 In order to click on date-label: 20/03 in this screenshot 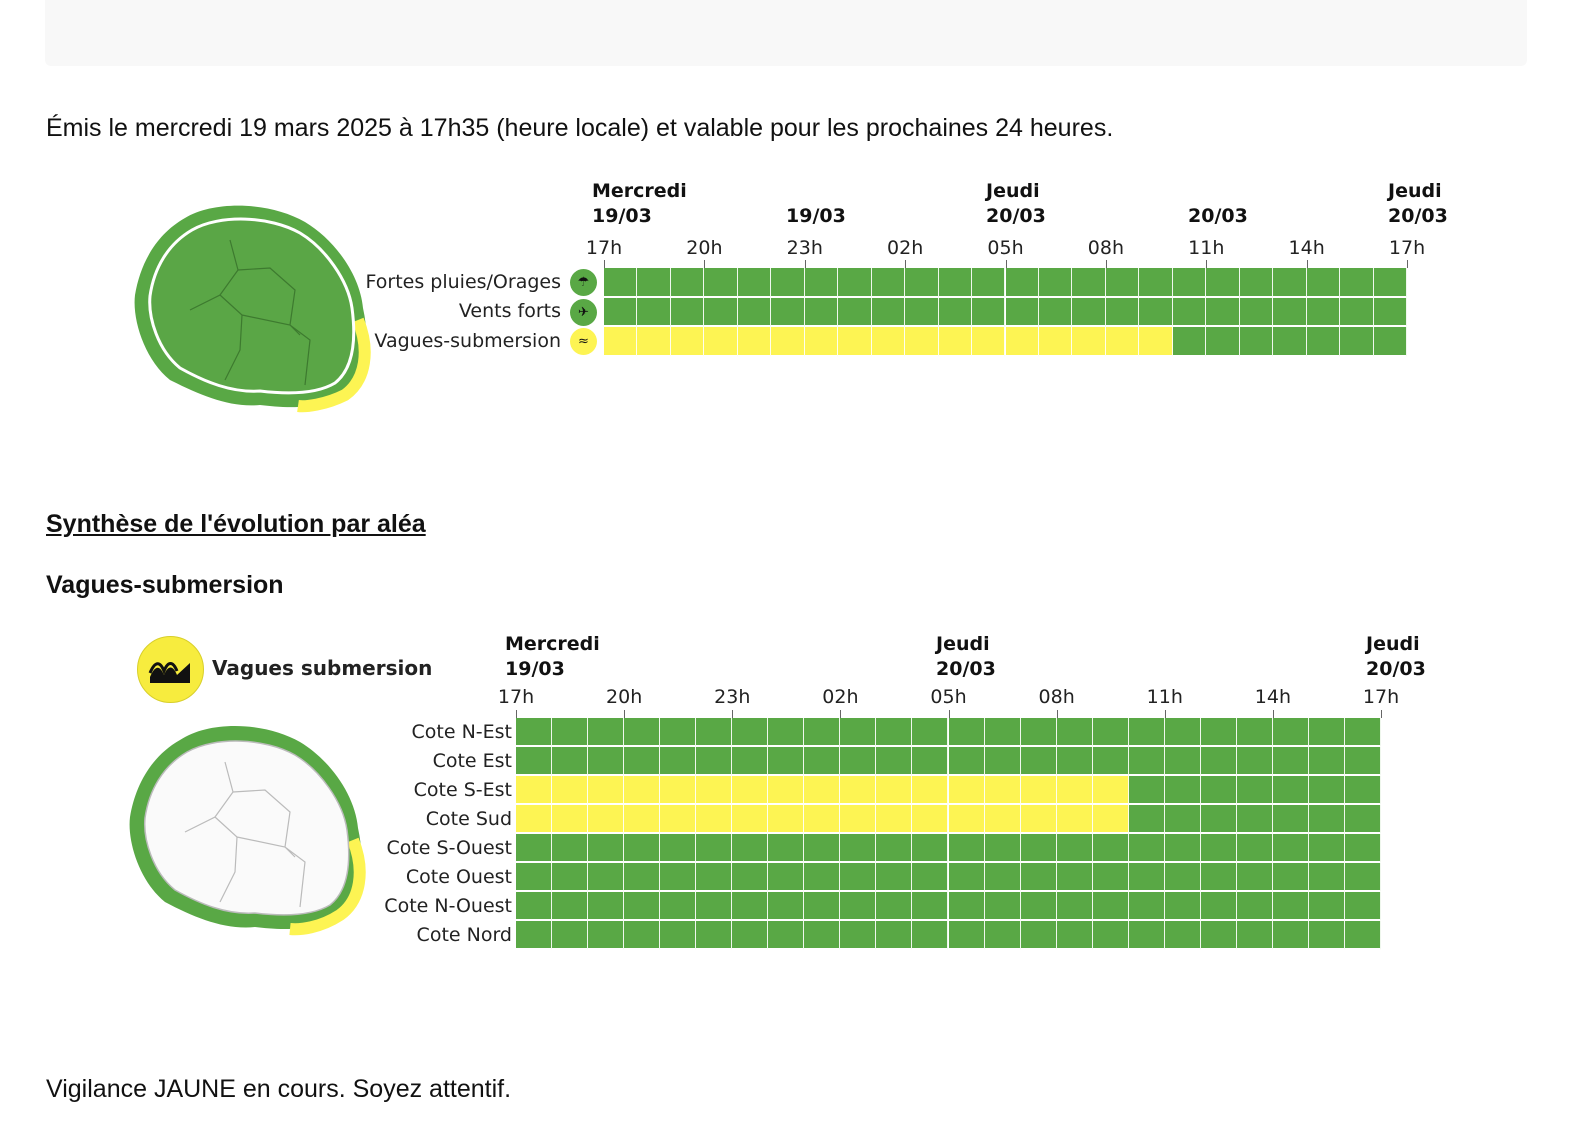, I will do `click(1016, 216)`.